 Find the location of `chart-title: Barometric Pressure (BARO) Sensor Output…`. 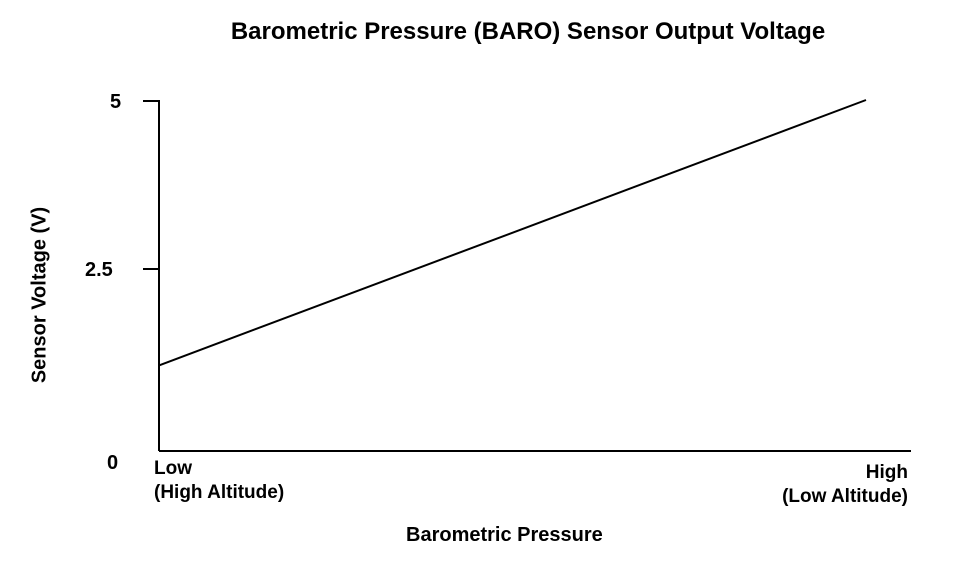

chart-title: Barometric Pressure (BARO) Sensor Output… is located at coordinates (528, 31).